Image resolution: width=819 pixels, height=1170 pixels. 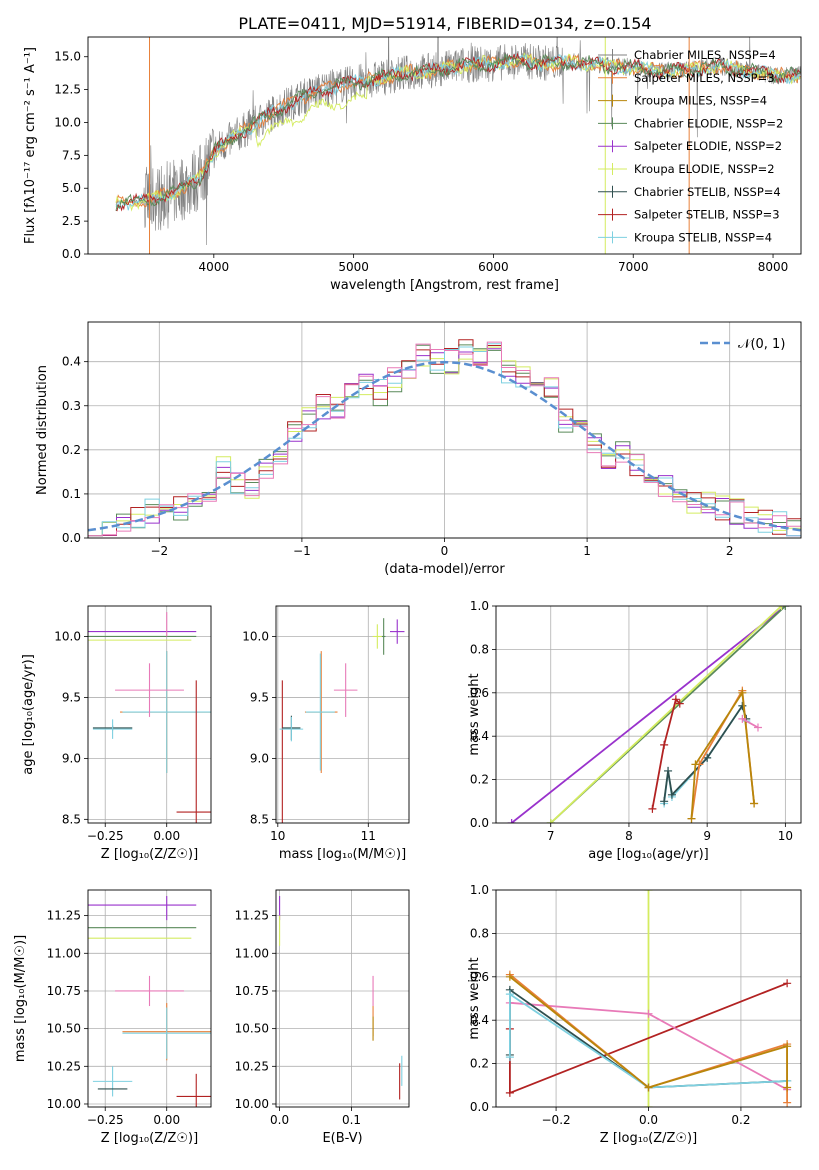 I want to click on mass_weight_vs_age-ylabel: mass weight, so click(x=474, y=714).